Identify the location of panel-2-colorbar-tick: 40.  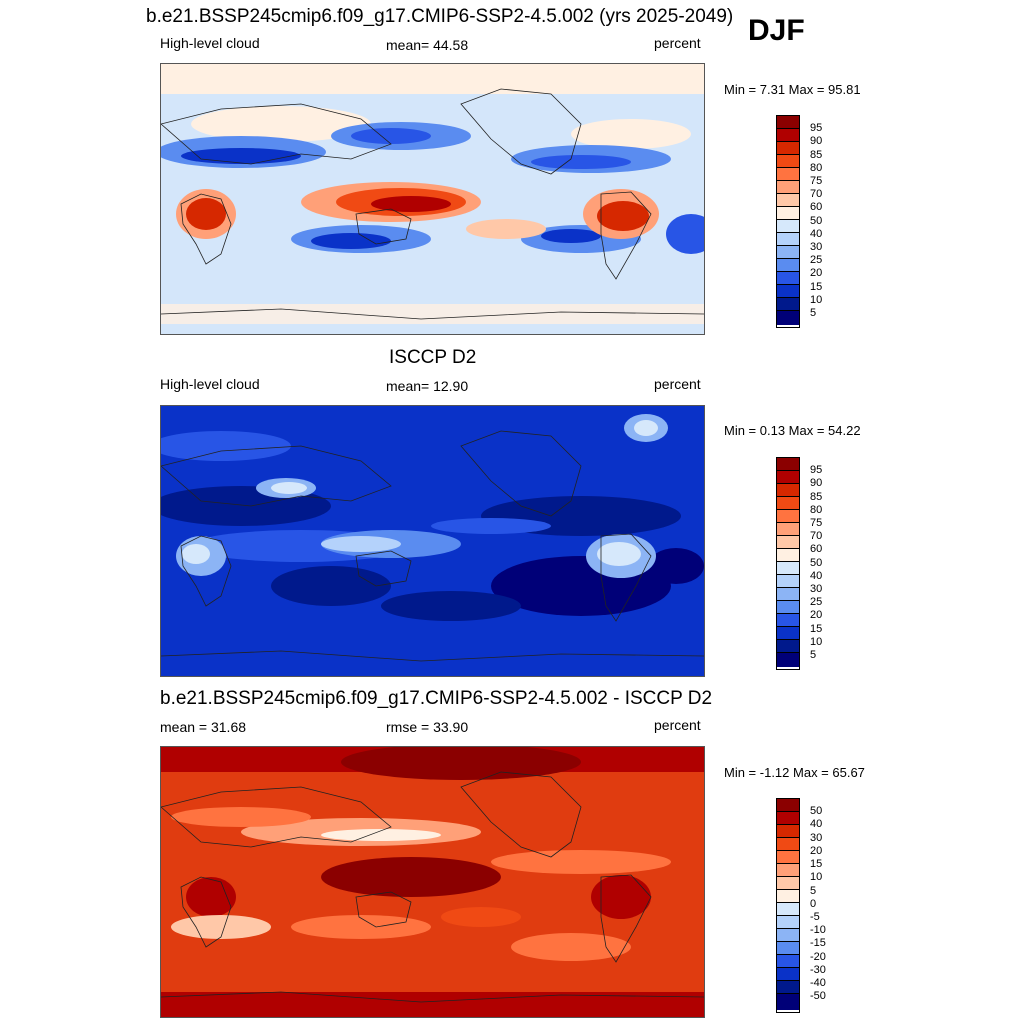
(816, 576).